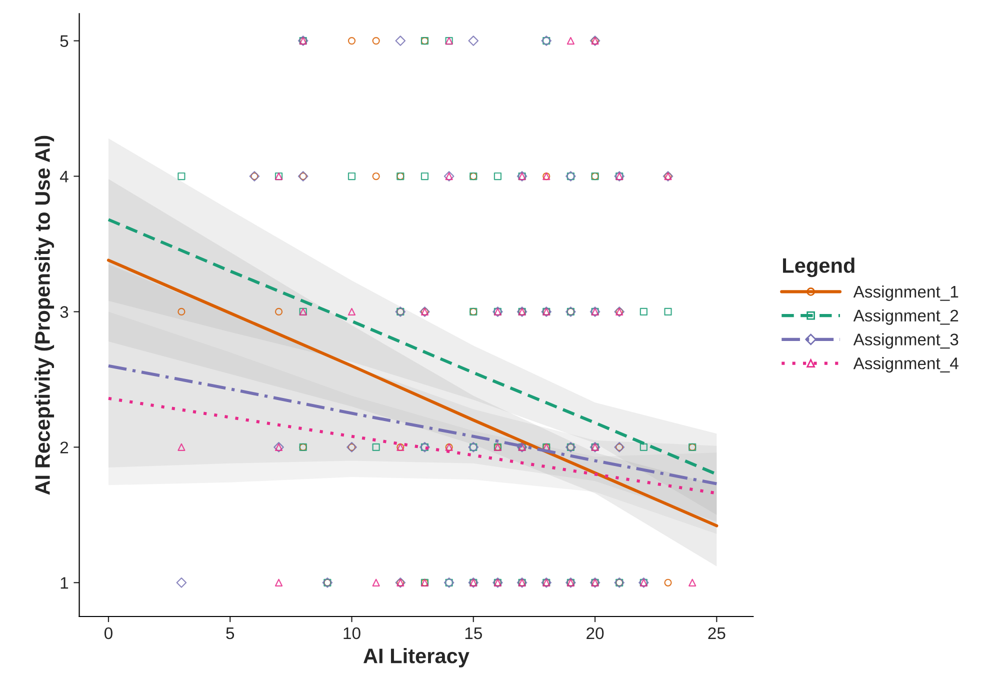 The image size is (991, 685). What do you see at coordinates (416, 658) in the screenshot?
I see `x-axis-title: AI Literacy` at bounding box center [416, 658].